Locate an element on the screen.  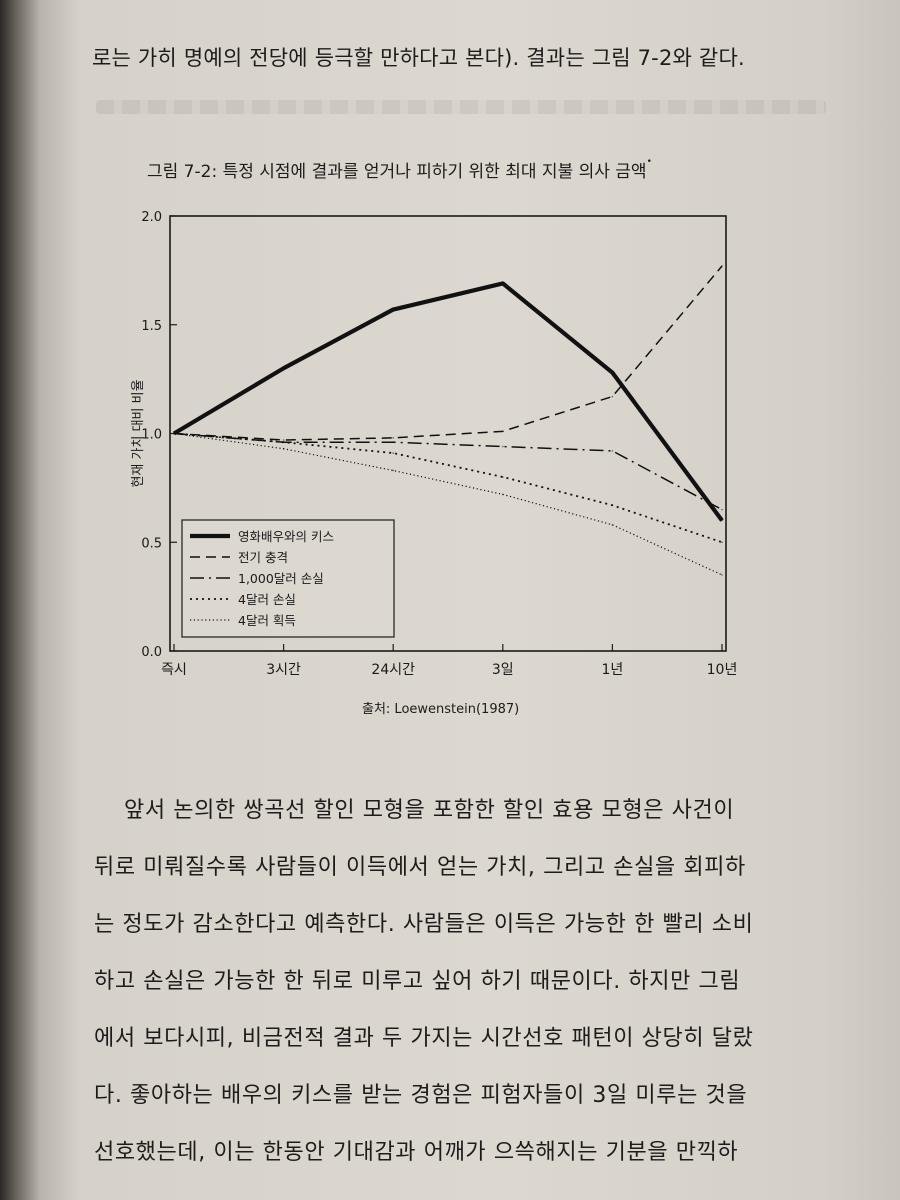
x-tick-label: 즉시 is located at coordinates (174, 670).